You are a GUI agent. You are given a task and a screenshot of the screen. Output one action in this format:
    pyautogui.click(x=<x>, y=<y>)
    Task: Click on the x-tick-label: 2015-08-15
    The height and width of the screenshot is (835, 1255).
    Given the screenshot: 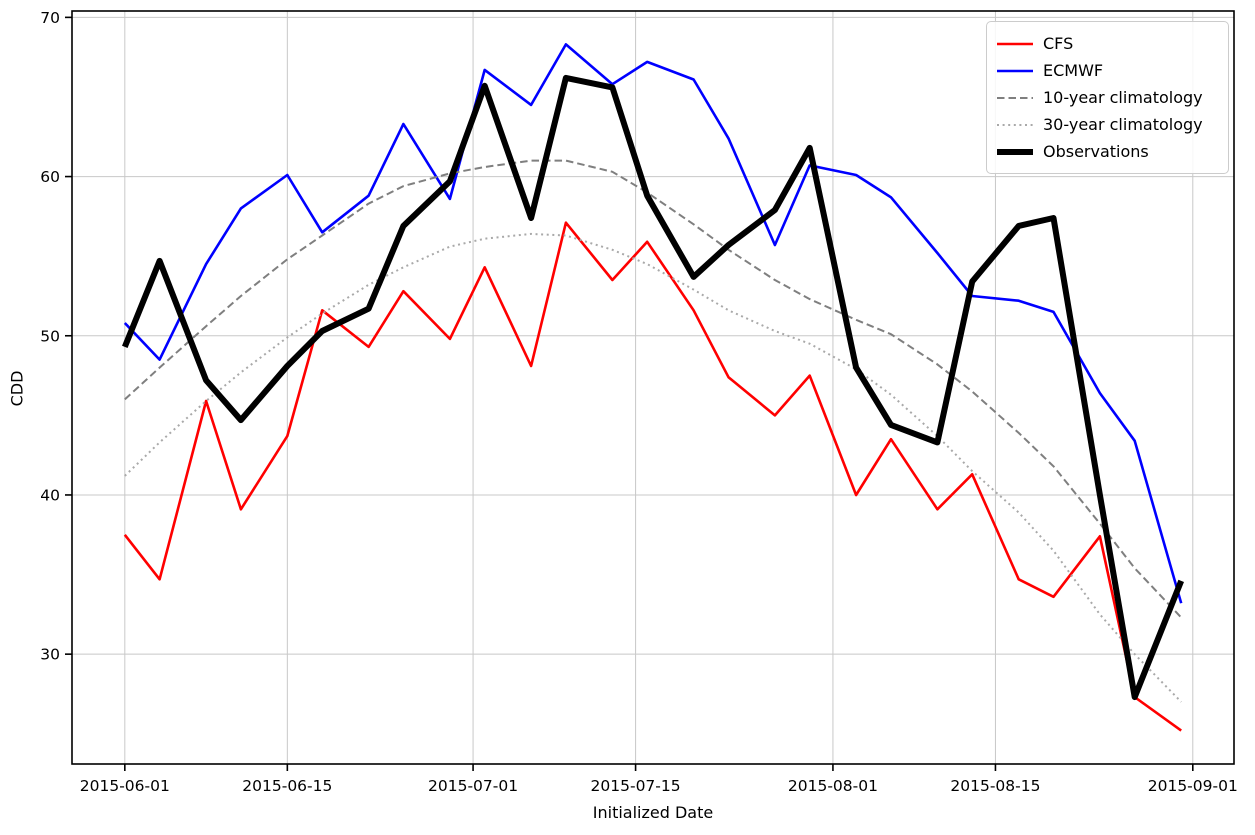 What is the action you would take?
    pyautogui.click(x=995, y=786)
    